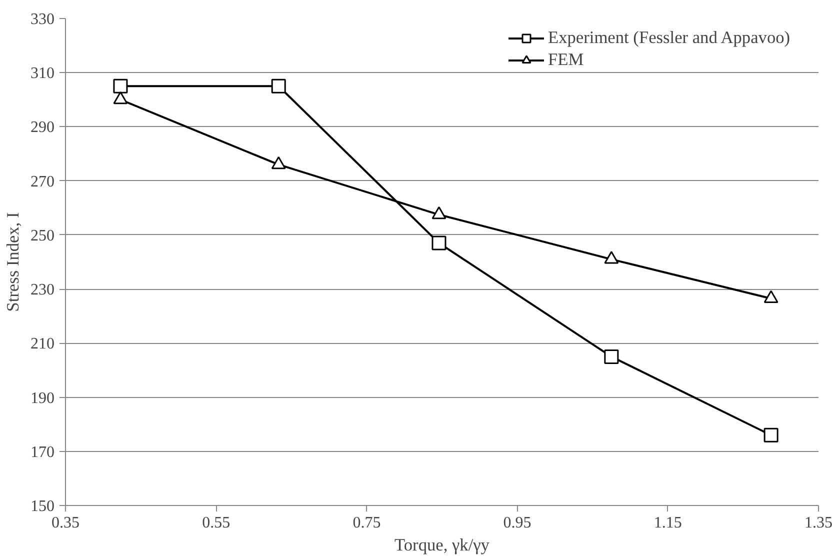 The image size is (832, 557). Describe the element at coordinates (517, 523) in the screenshot. I see `x-tick-label: 0.95` at that location.